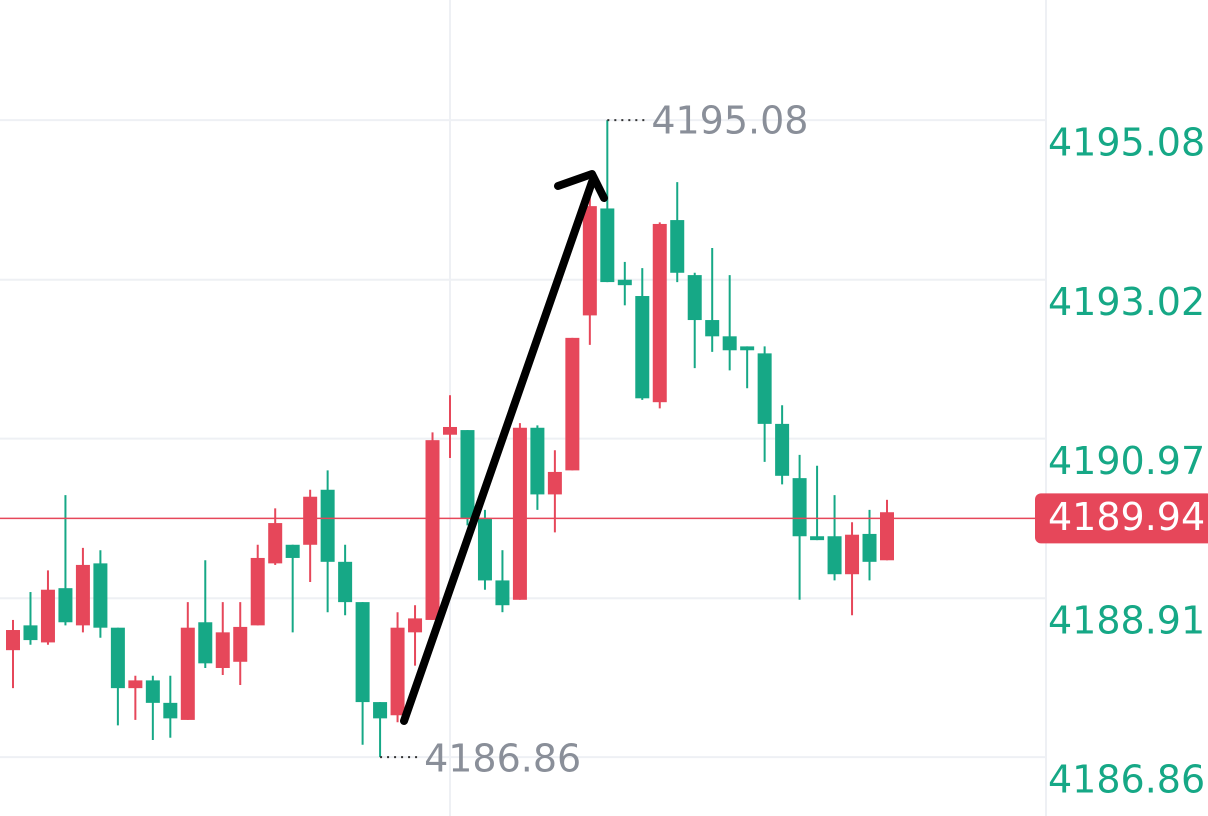 This screenshot has width=1208, height=816. What do you see at coordinates (1126, 621) in the screenshot?
I see `y-tick-label: 4188.91` at bounding box center [1126, 621].